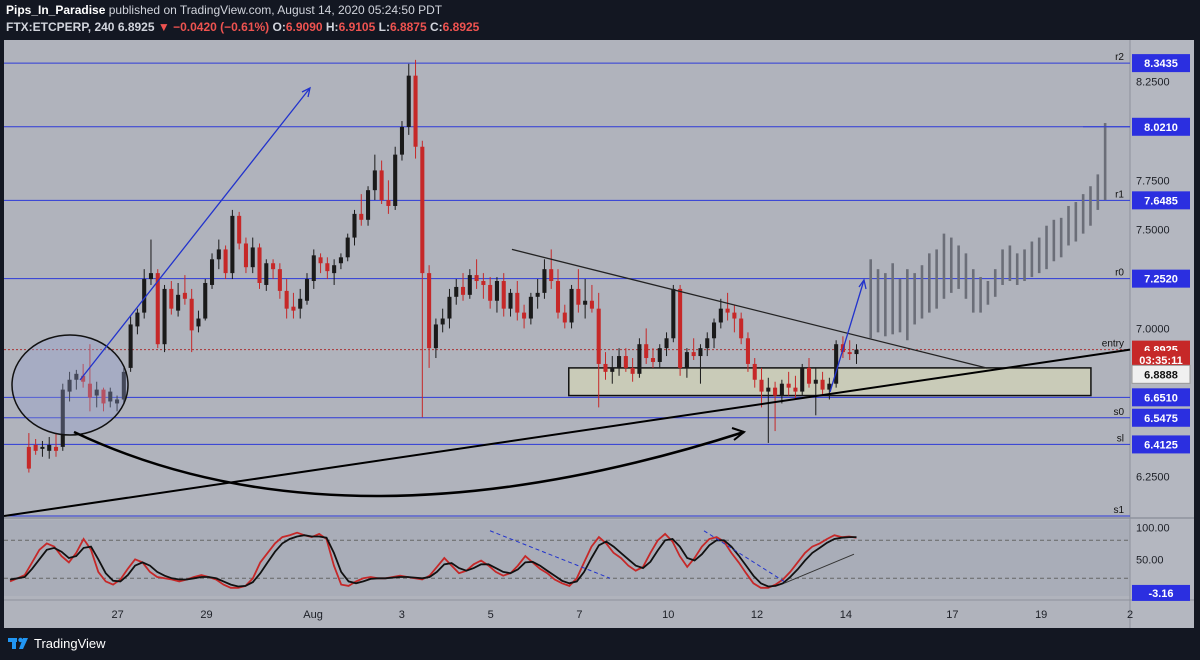 The width and height of the screenshot is (1200, 660). What do you see at coordinates (600, 644) in the screenshot?
I see `footer: TradingView` at bounding box center [600, 644].